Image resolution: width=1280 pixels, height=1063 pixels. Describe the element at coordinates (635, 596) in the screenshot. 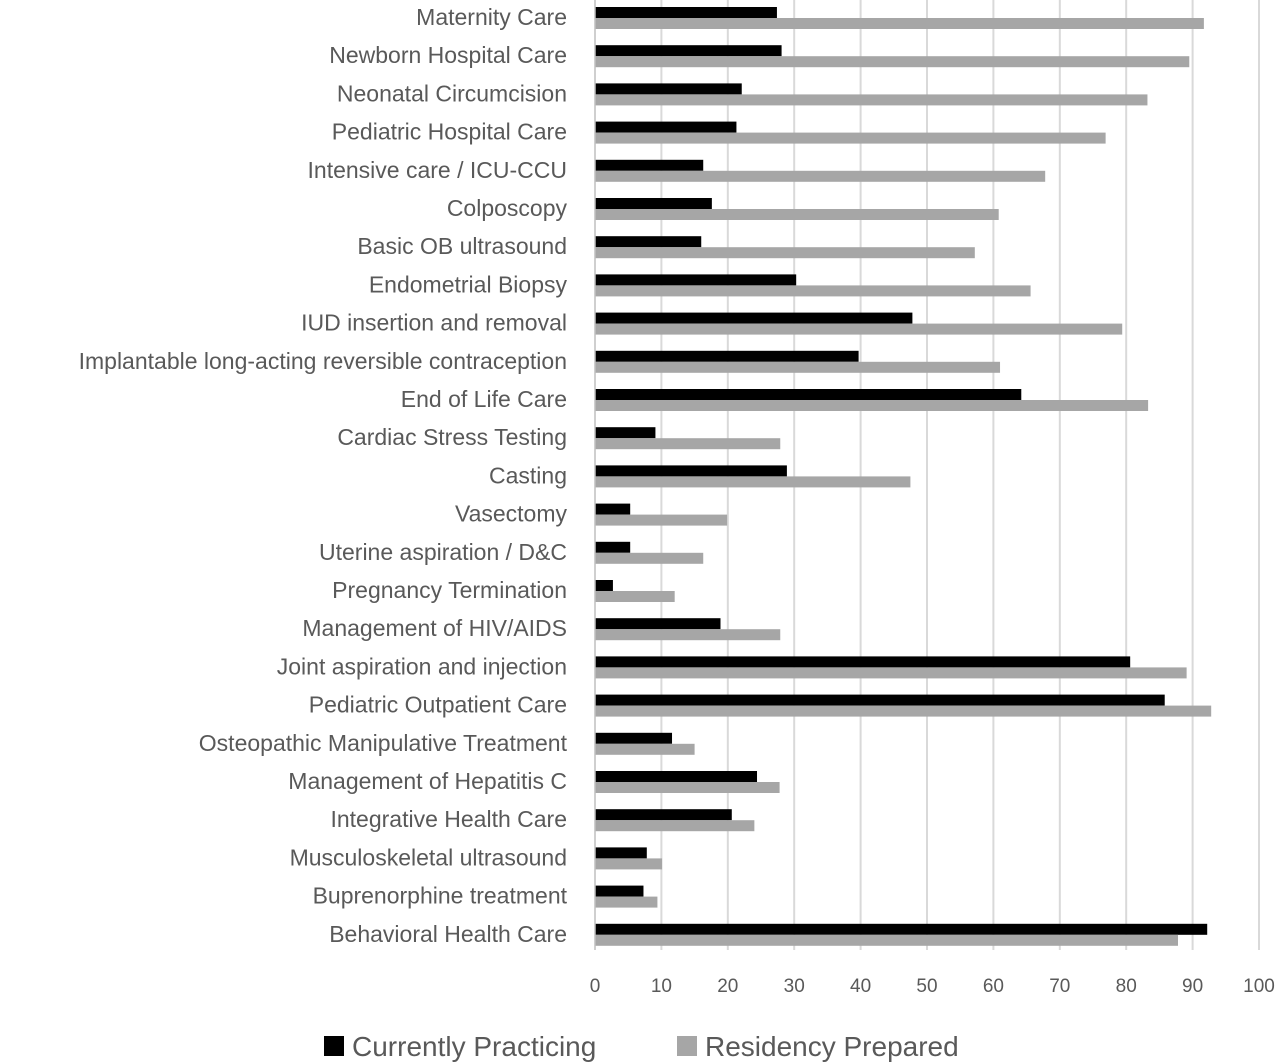

I see `bar-residency-prepared-pregnancy-termination` at that location.